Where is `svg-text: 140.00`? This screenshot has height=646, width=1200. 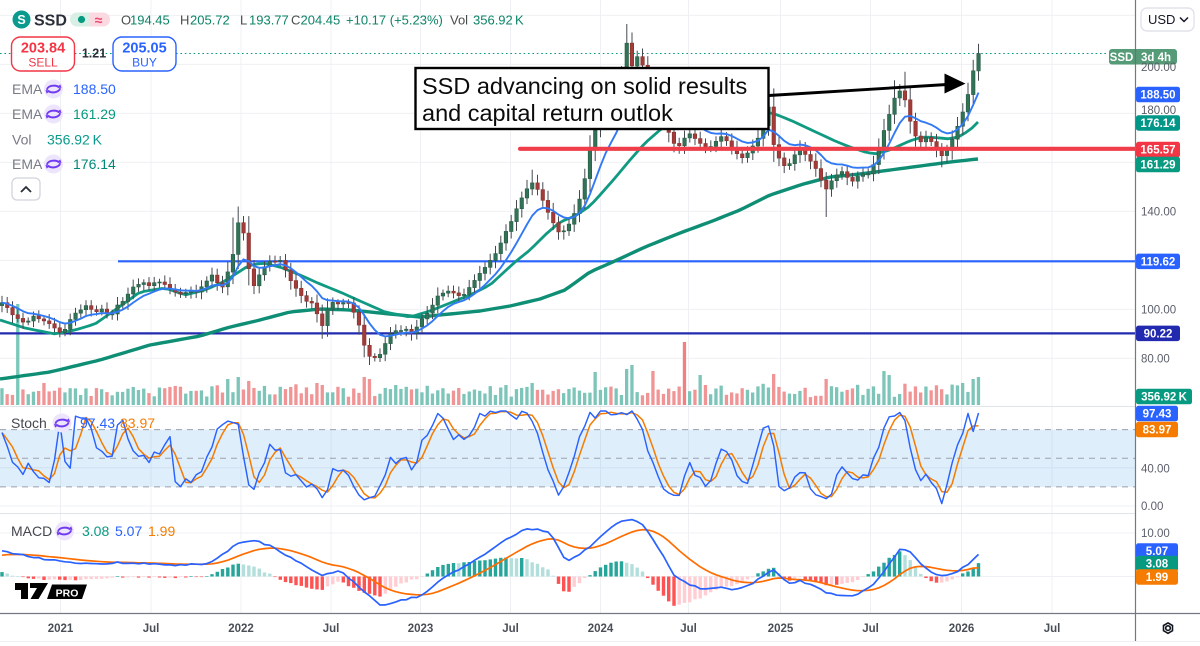
svg-text: 140.00 is located at coordinates (1158, 212).